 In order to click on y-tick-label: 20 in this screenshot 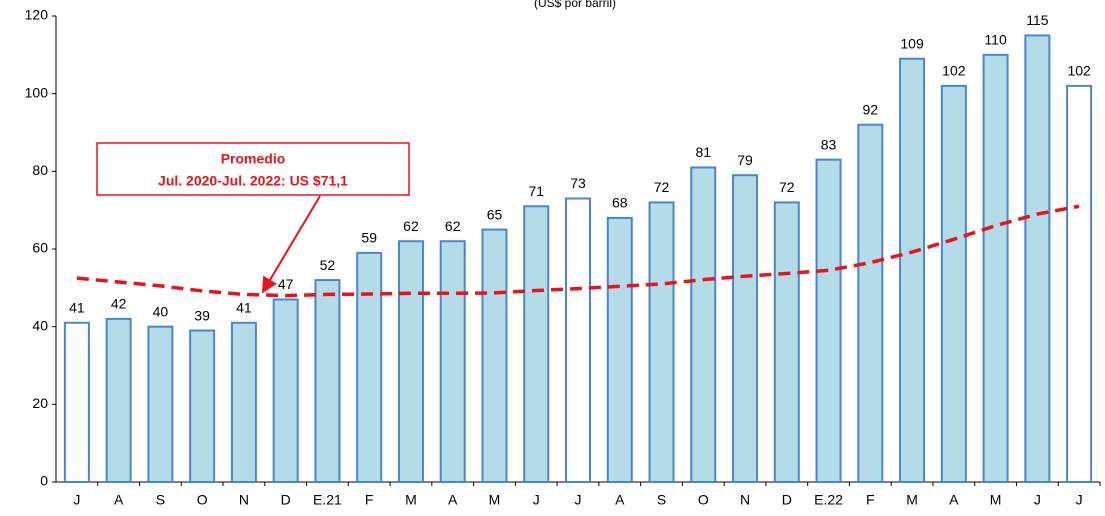, I will do `click(40, 403)`.